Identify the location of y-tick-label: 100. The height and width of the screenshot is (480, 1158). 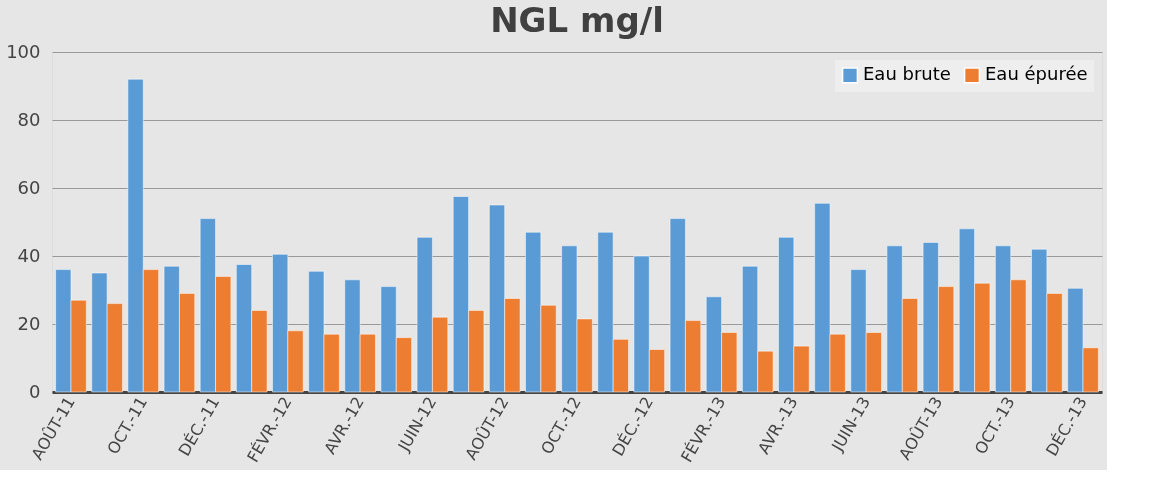
(23, 51).